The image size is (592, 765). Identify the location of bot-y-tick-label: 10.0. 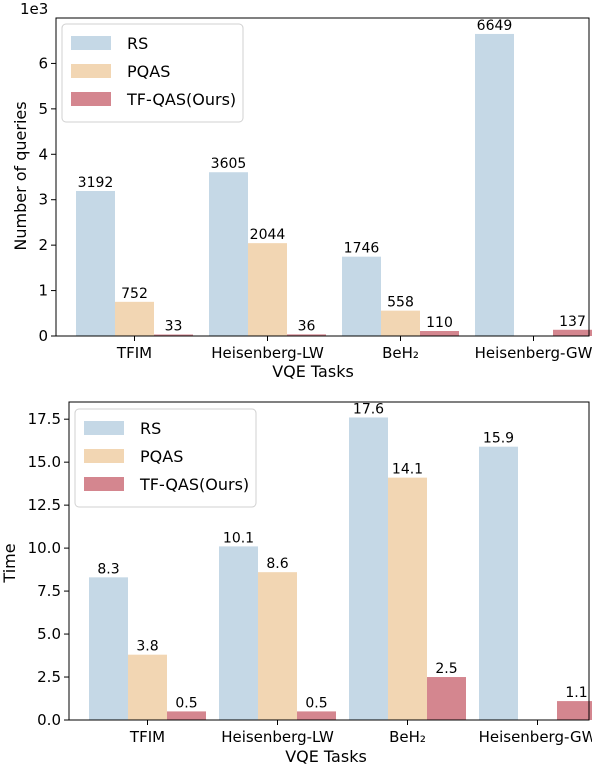
(44, 548).